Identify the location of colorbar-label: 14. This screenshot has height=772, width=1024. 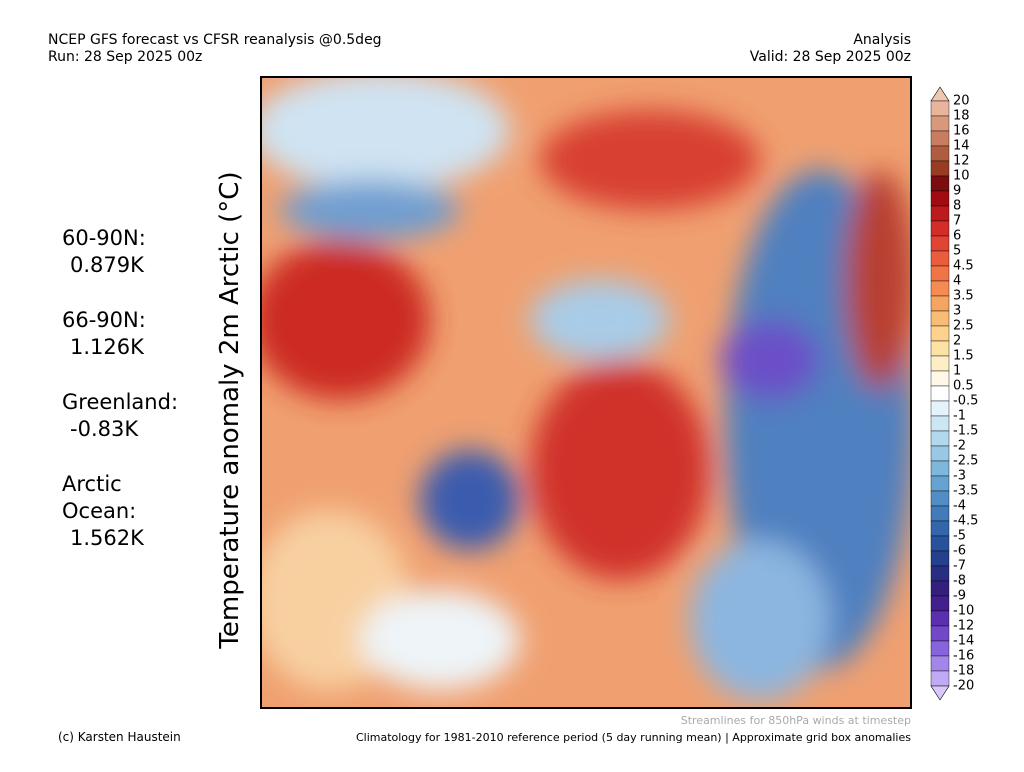
(961, 146).